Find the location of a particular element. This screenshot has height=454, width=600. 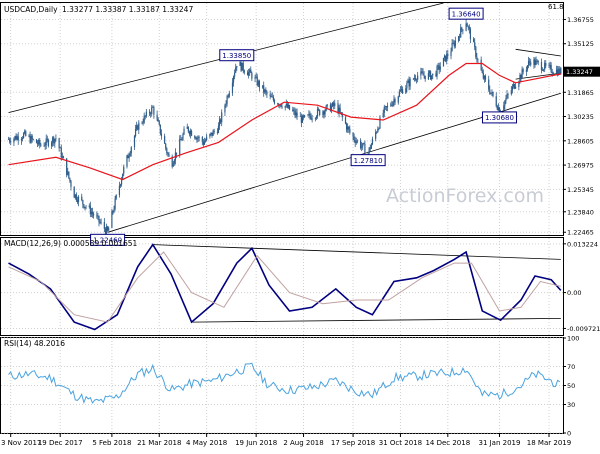

rsi-y-tick-label: 70 is located at coordinates (571, 367).